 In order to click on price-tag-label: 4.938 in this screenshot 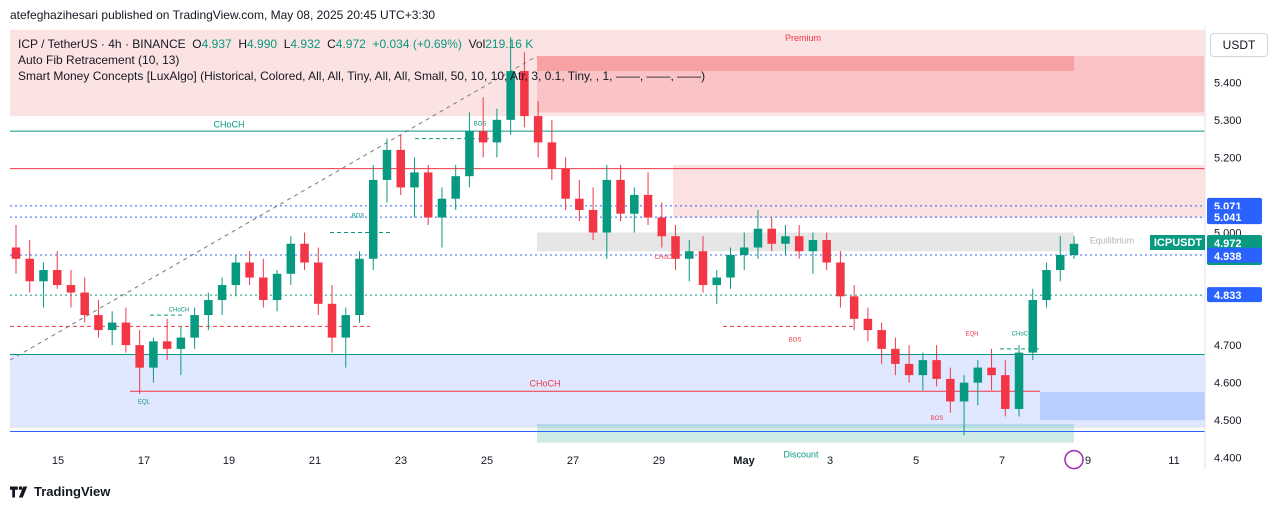, I will do `click(1228, 257)`.